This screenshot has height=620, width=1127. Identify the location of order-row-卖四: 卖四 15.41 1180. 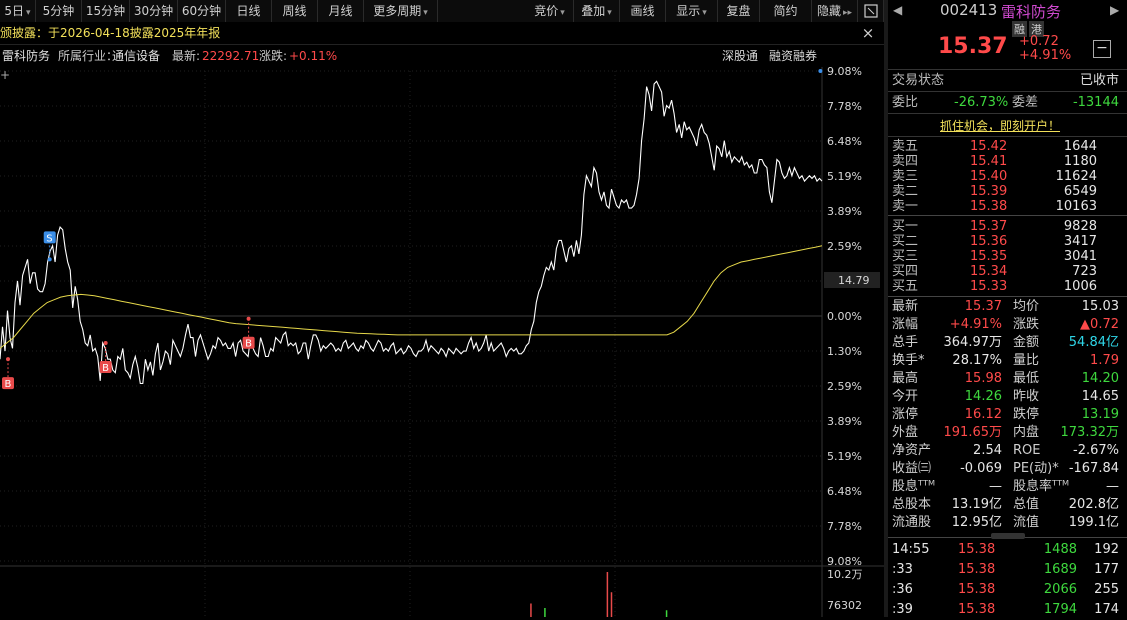
(1007, 162).